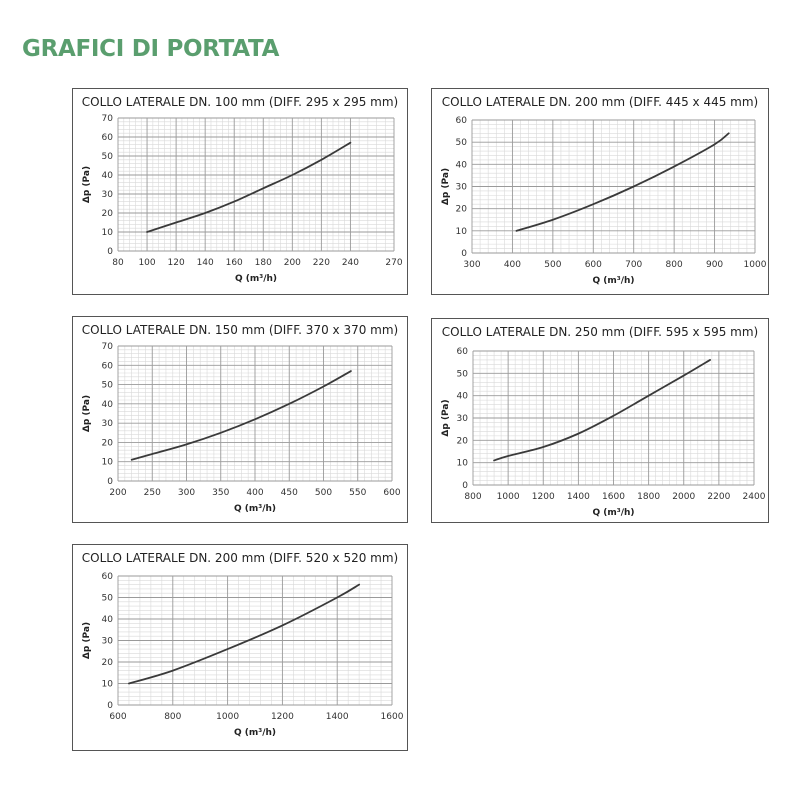 This screenshot has width=800, height=800. Describe the element at coordinates (118, 263) in the screenshot. I see `x-tick-label: 80` at that location.